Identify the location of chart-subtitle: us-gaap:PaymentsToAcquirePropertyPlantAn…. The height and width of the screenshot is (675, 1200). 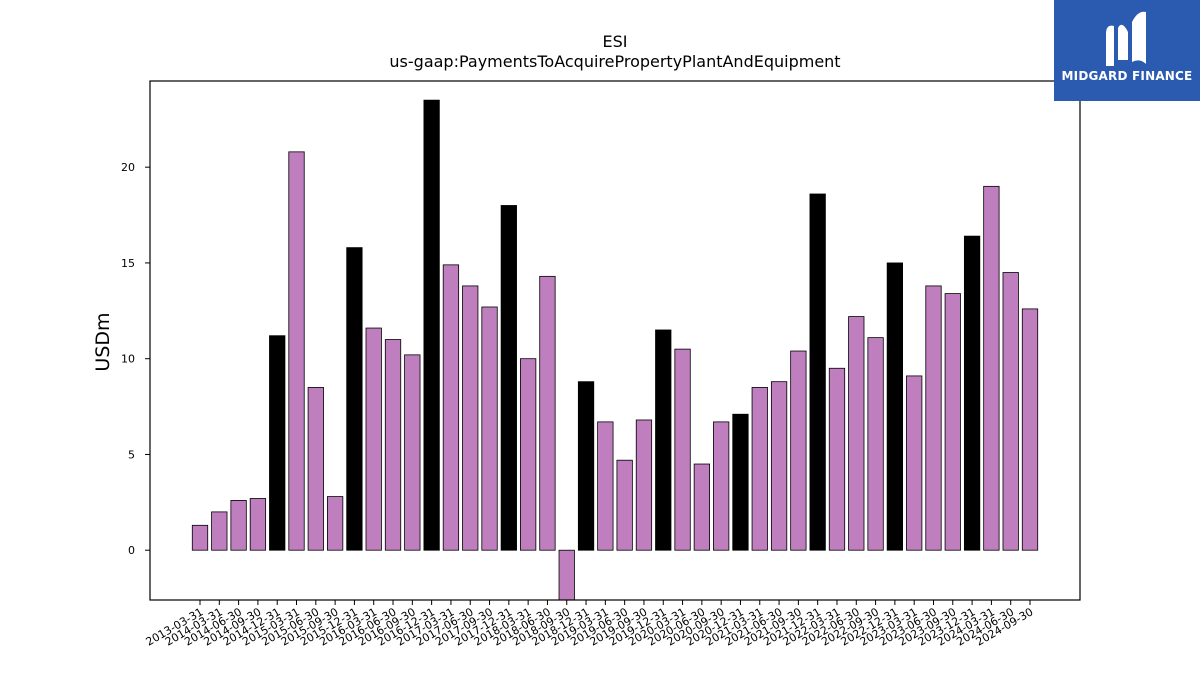
(615, 61).